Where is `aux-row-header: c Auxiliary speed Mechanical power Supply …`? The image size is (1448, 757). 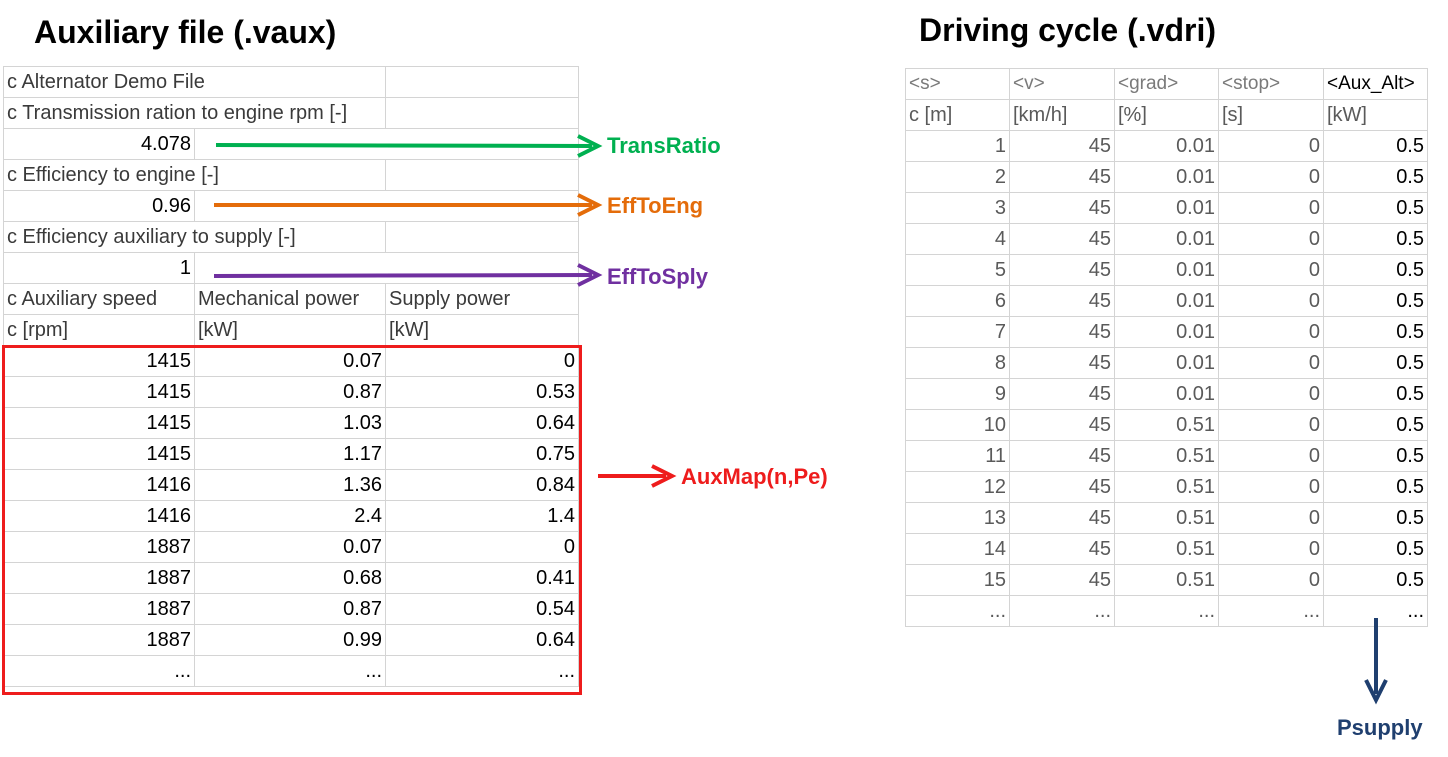
aux-row-header: c Auxiliary speed Mechanical power Supply … is located at coordinates (291, 299).